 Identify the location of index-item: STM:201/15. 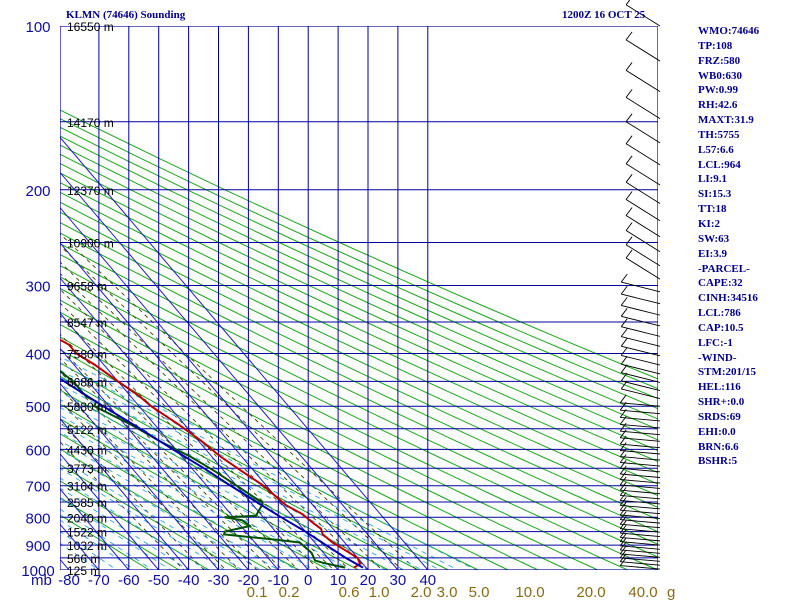
(727, 372).